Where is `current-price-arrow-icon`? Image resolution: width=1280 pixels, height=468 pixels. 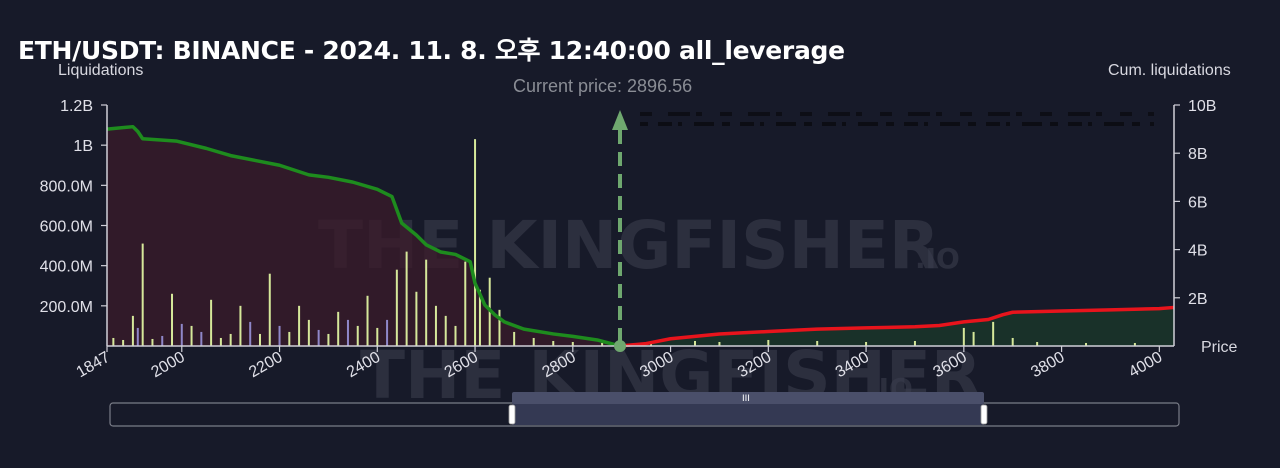 current-price-arrow-icon is located at coordinates (620, 120).